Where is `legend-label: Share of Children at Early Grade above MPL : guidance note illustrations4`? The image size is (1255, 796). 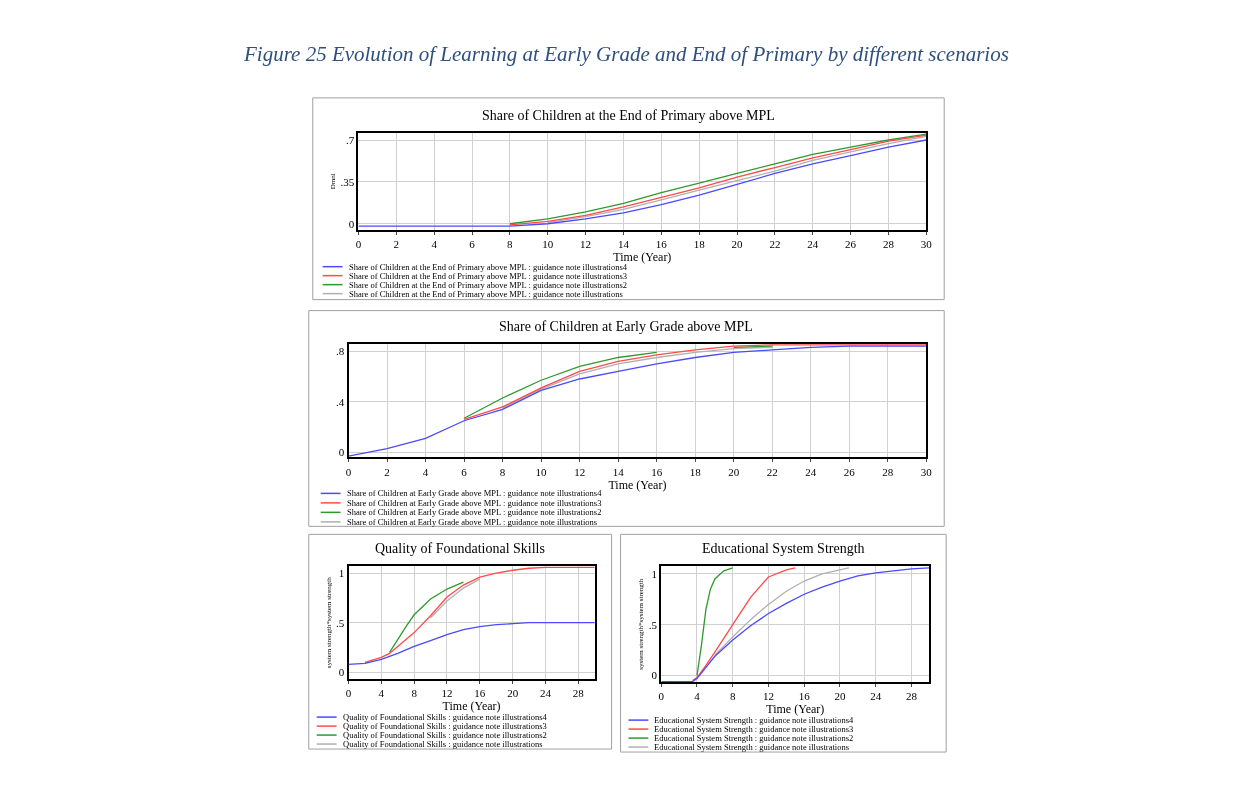
legend-label: Share of Children at Early Grade above MPL : guidance note illustrations4 is located at coordinates (475, 493).